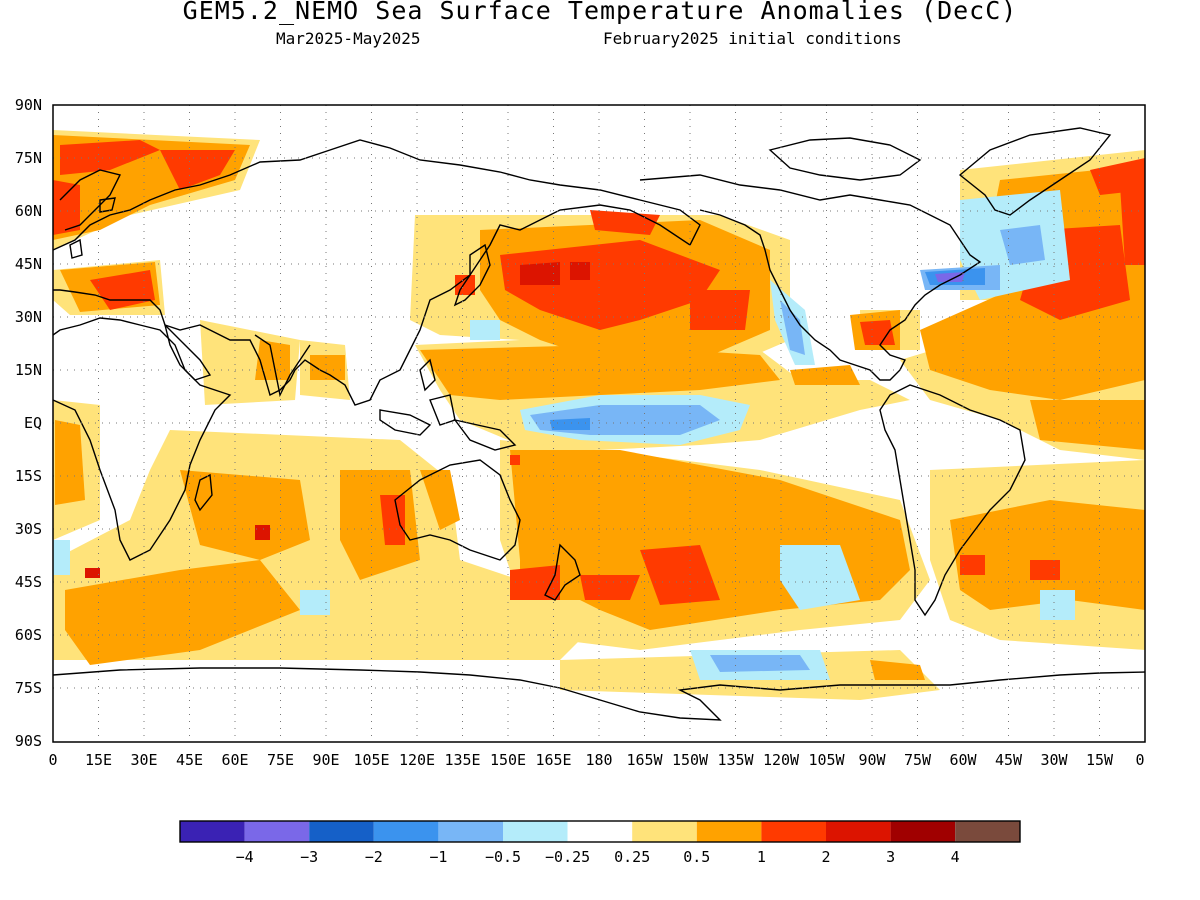 The image size is (1200, 900). Describe the element at coordinates (28, 635) in the screenshot. I see `lat-label: 60S` at that location.